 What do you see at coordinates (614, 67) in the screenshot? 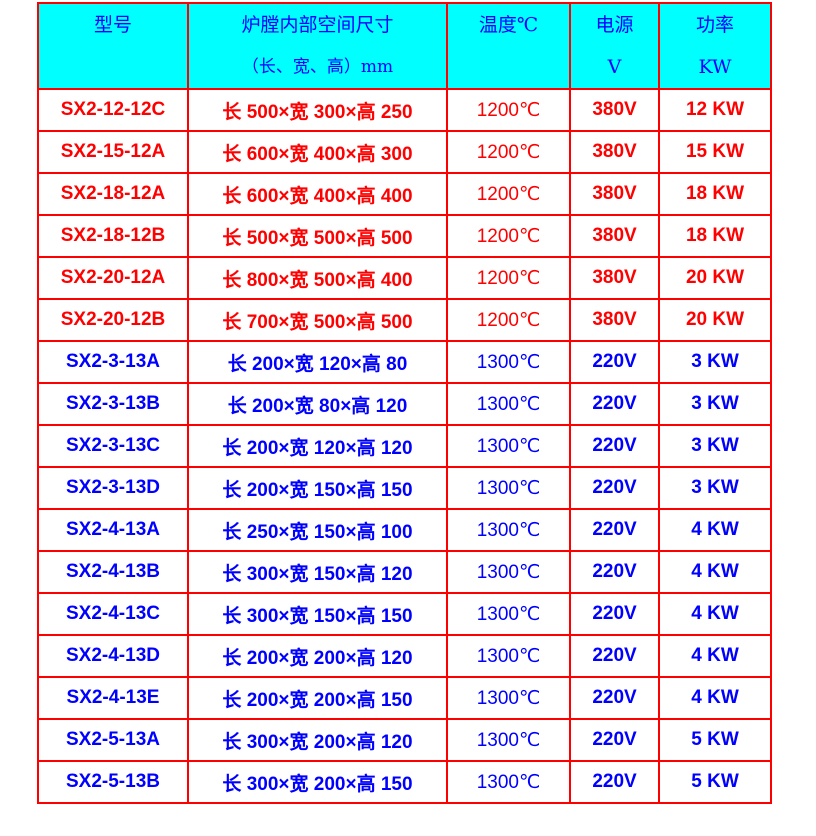
I see `header-voltage-unit: V` at bounding box center [614, 67].